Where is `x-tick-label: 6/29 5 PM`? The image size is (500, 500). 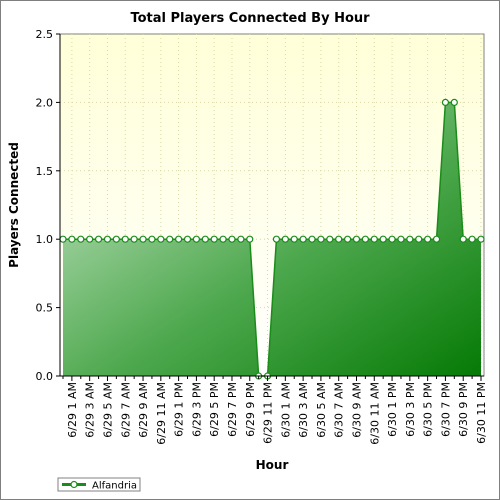
x-tick-label: 6/29 5 PM is located at coordinates (214, 409).